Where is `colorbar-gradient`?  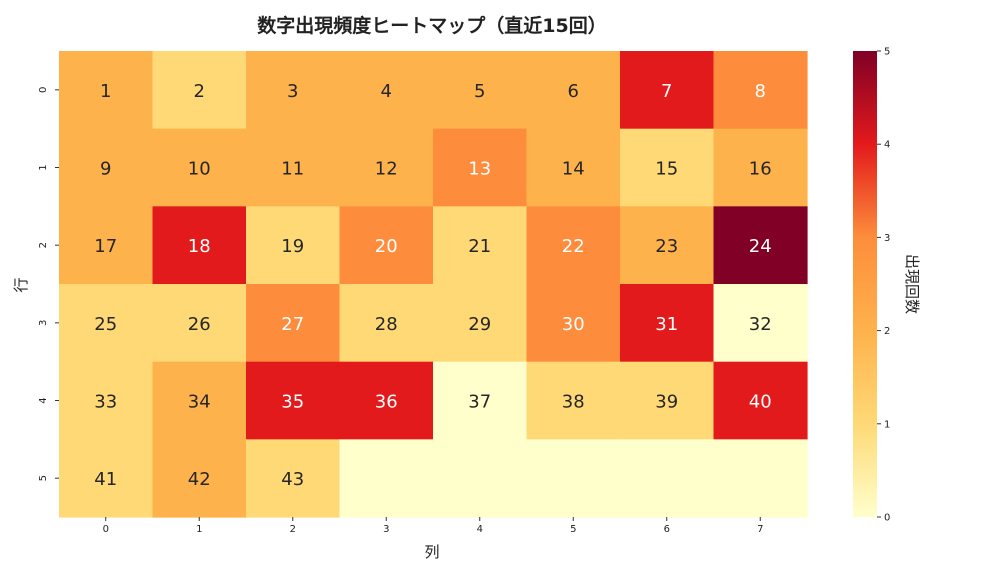 colorbar-gradient is located at coordinates (865, 284).